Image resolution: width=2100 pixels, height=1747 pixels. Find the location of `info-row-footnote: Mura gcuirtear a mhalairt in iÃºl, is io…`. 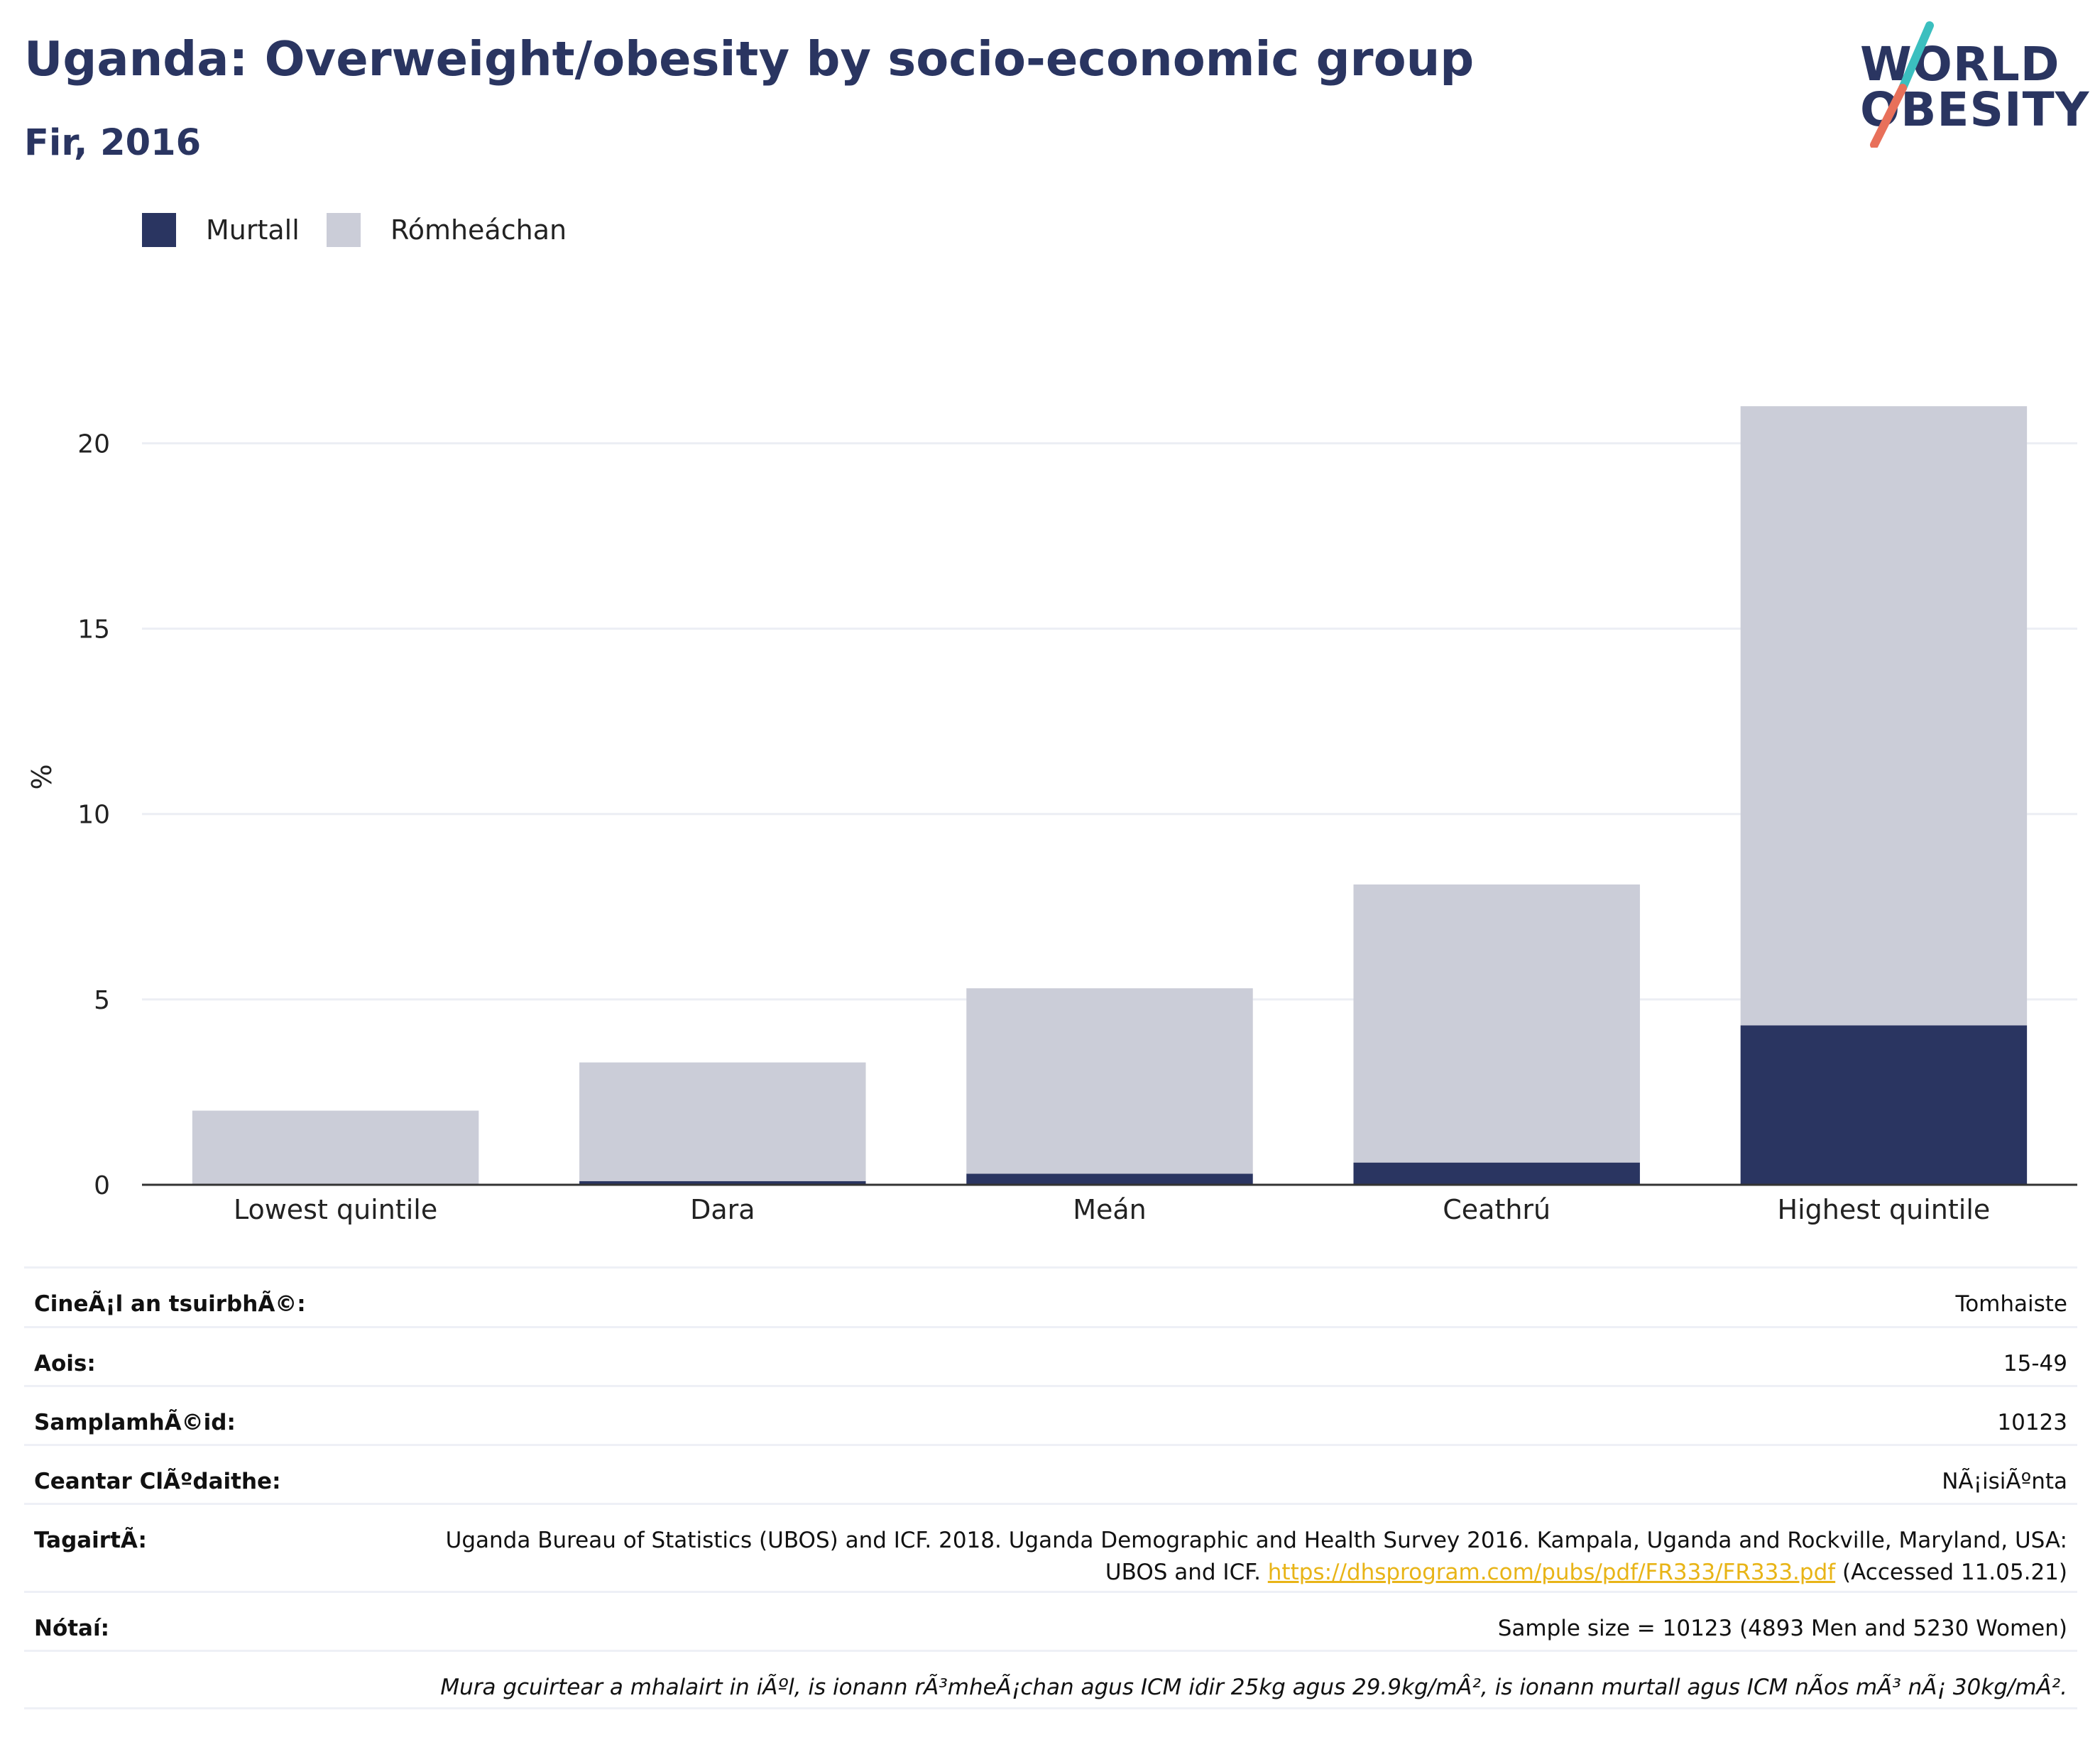

info-row-footnote: Mura gcuirtear a mhalairt in iÃºl, is io… is located at coordinates (1050, 1679).